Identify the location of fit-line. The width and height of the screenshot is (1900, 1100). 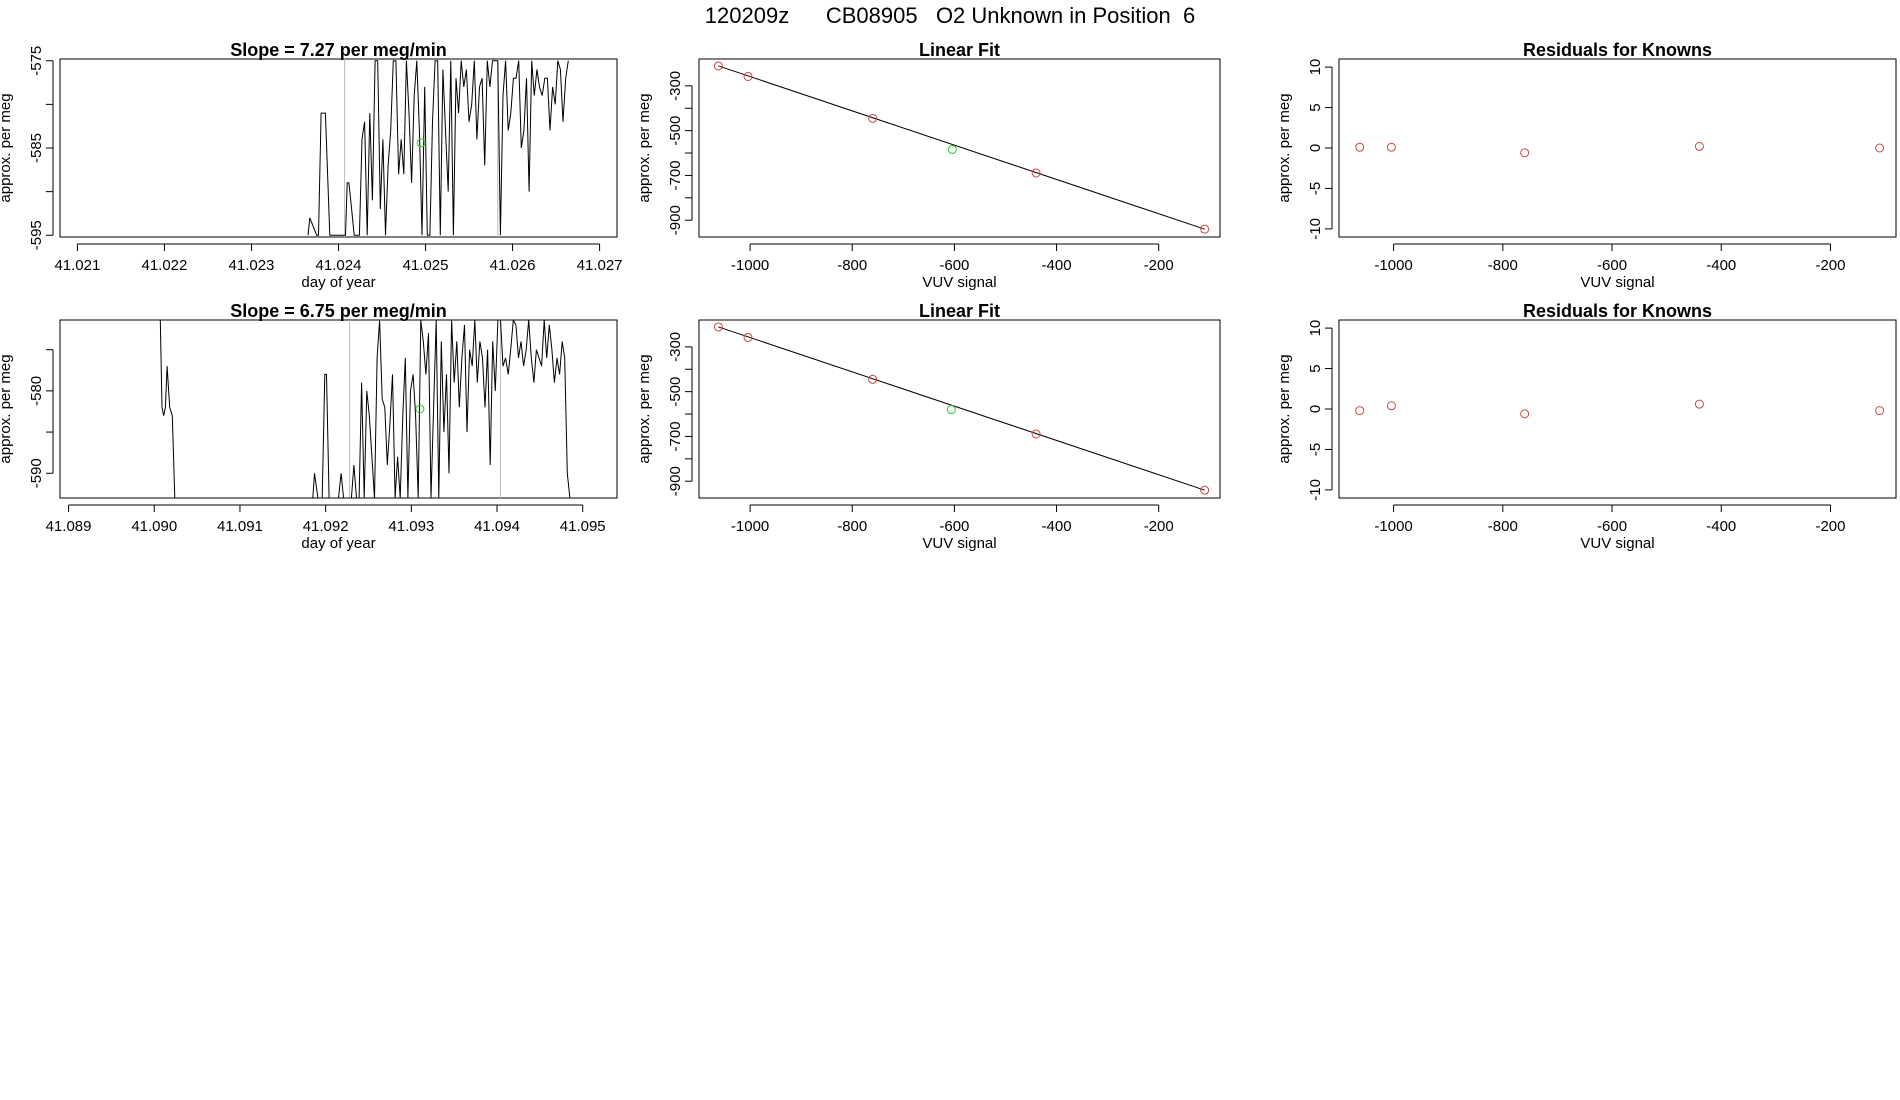
(961, 408).